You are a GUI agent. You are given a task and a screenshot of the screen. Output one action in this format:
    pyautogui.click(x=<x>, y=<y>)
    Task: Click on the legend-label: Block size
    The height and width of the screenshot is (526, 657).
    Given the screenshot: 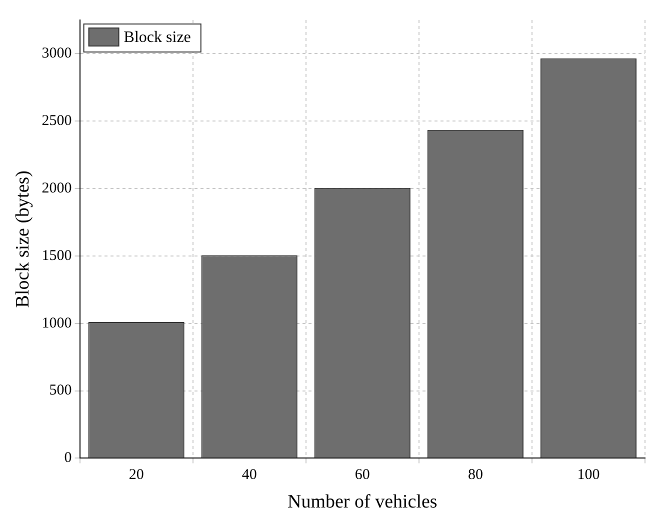 What is the action you would take?
    pyautogui.click(x=157, y=37)
    